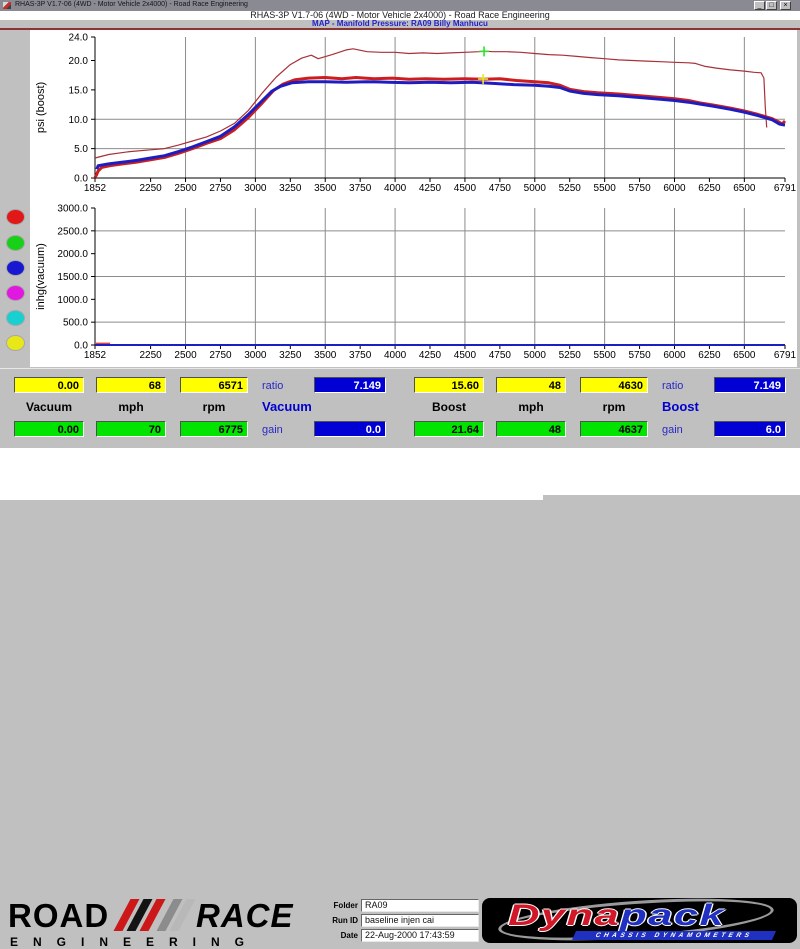 This screenshot has width=800, height=949. I want to click on svg-text: 2000.0, so click(72, 254).